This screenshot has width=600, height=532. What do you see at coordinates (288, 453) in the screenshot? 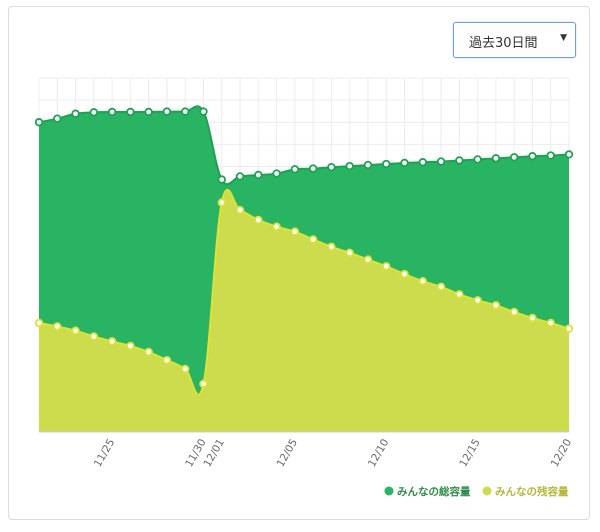
I see `x-tick-label: 12/05` at bounding box center [288, 453].